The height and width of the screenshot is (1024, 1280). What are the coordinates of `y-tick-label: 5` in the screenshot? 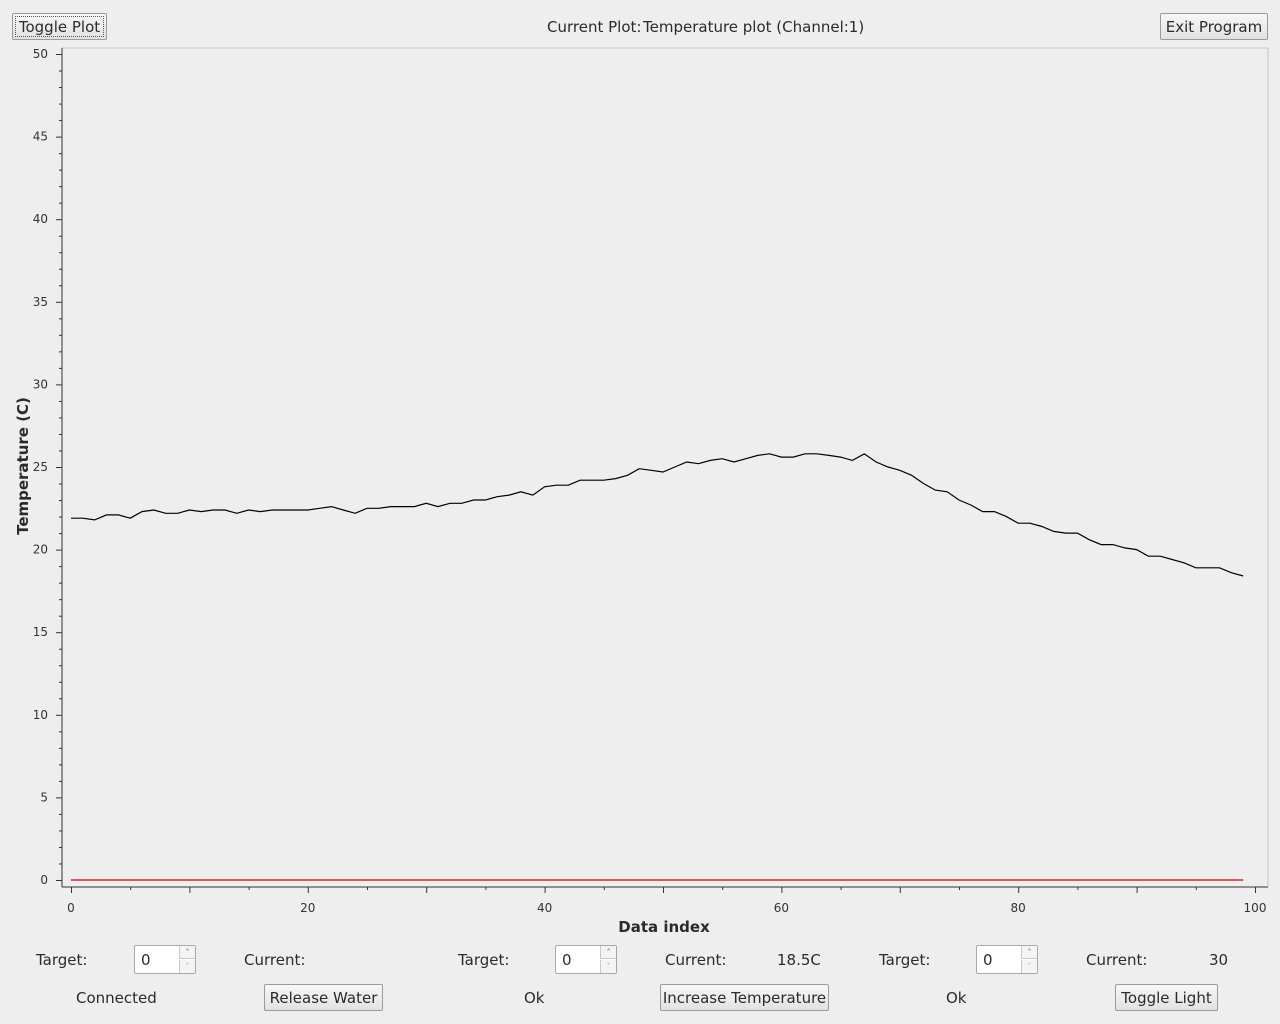 It's located at (44, 797).